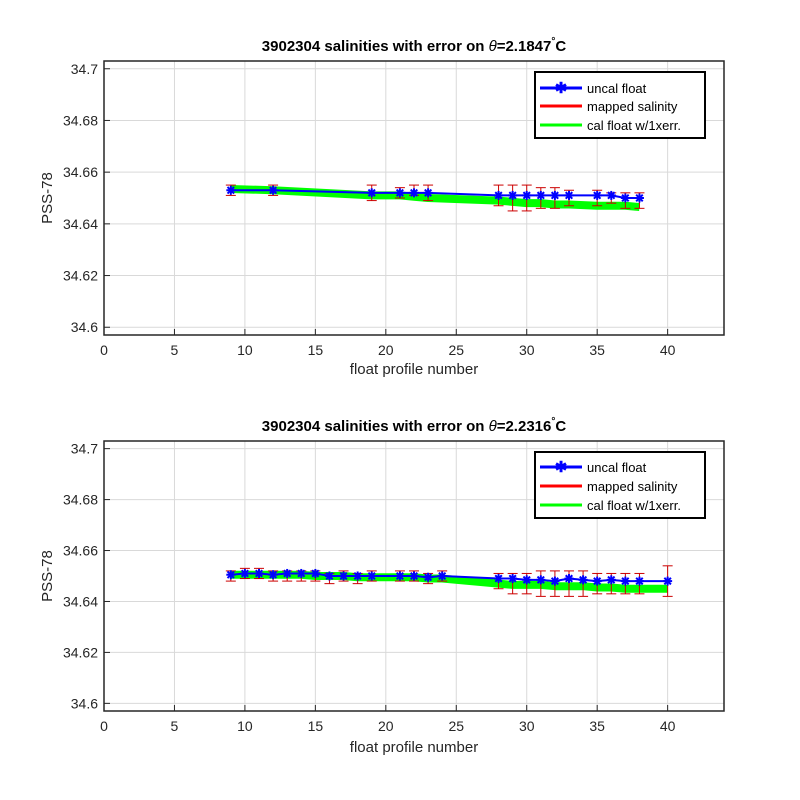 The image size is (800, 800). I want to click on y-tick-label: 34.62, so click(80, 652).